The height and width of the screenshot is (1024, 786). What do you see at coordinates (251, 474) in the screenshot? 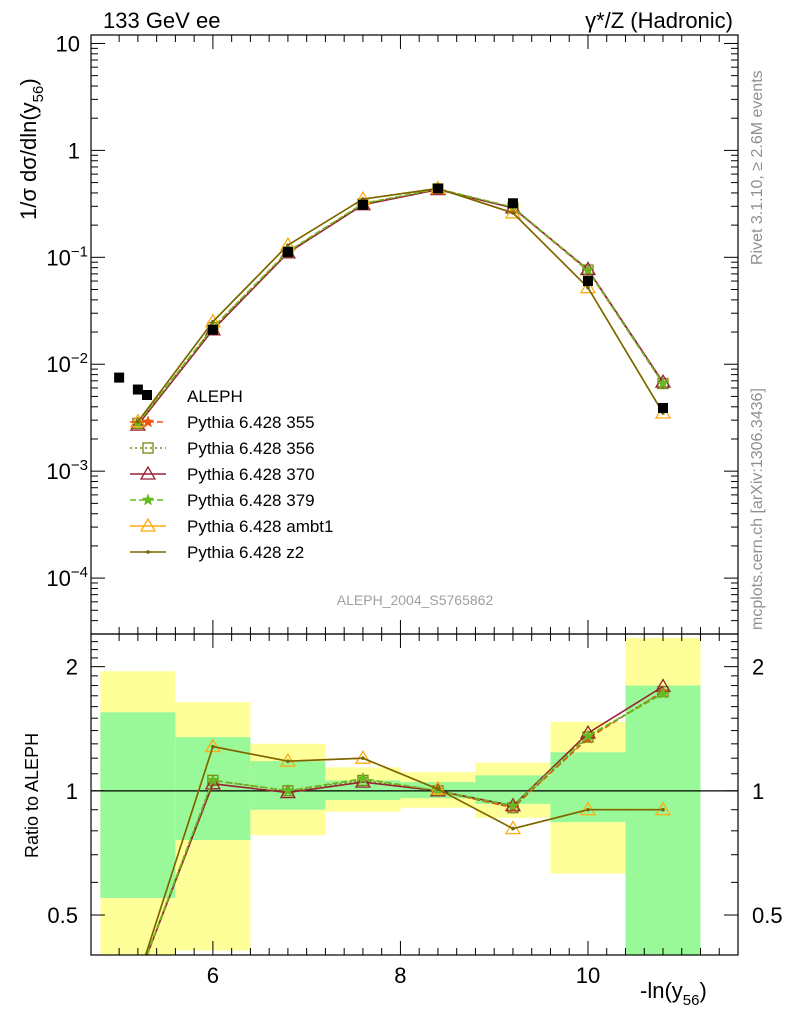
I see `legend-label-2: Pythia 6.428 370` at bounding box center [251, 474].